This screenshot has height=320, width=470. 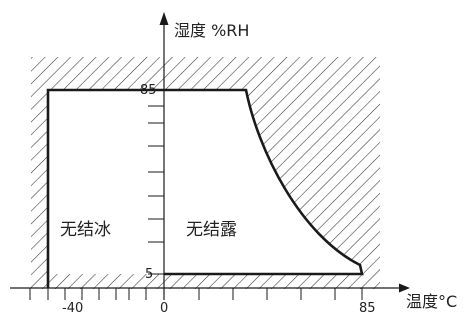 What do you see at coordinates (404, 288) in the screenshot?
I see `x-axis-arrow-icon` at bounding box center [404, 288].